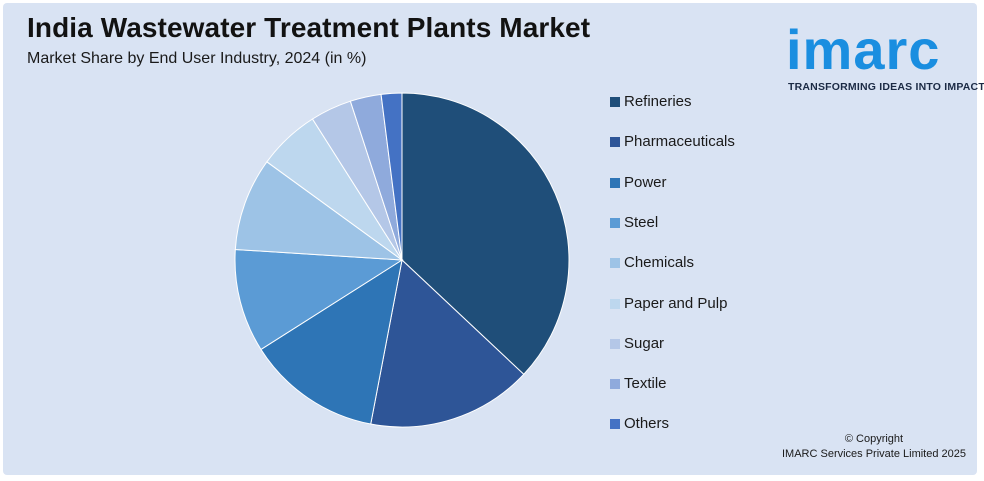 The image size is (984, 481). I want to click on pie-slice-refineries, so click(485, 234).